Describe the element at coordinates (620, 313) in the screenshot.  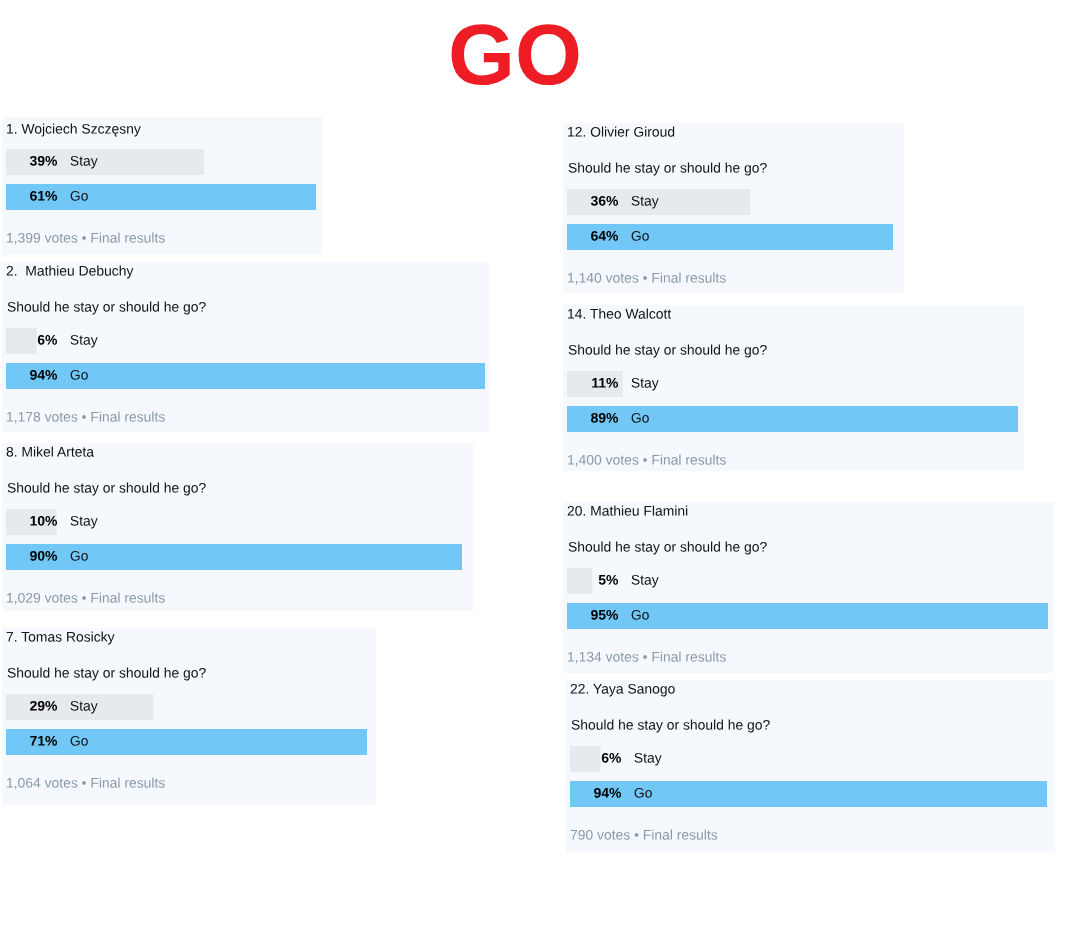
I see `chart-title: 14. Theo Walcott` at that location.